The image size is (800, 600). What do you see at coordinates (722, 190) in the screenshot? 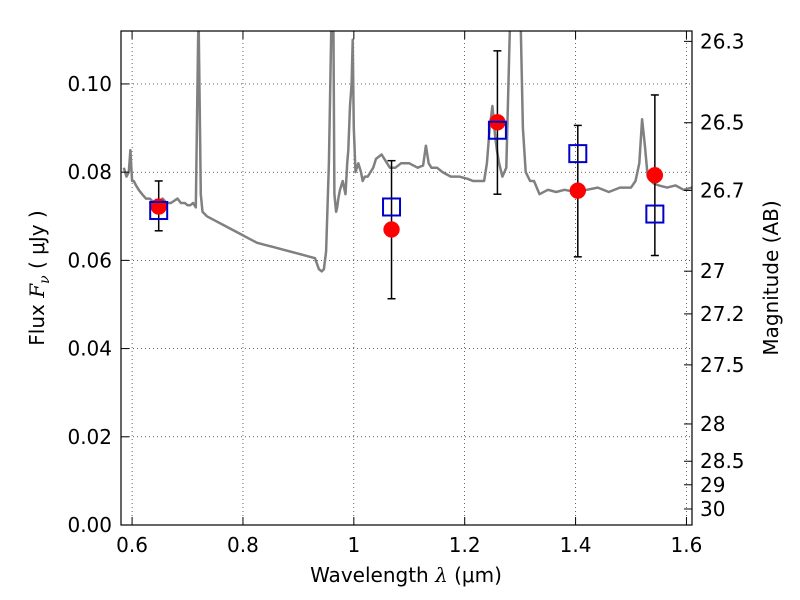
I see `magnitude-tick-label: 26.7` at bounding box center [722, 190].